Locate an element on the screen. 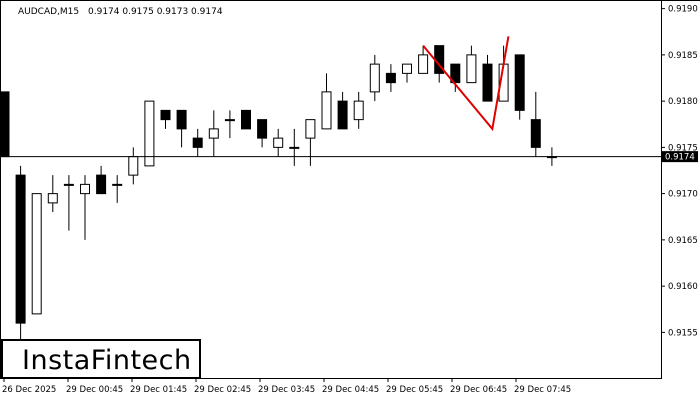 This screenshot has height=404, width=700. current-price-label: 0.9174 is located at coordinates (680, 158).